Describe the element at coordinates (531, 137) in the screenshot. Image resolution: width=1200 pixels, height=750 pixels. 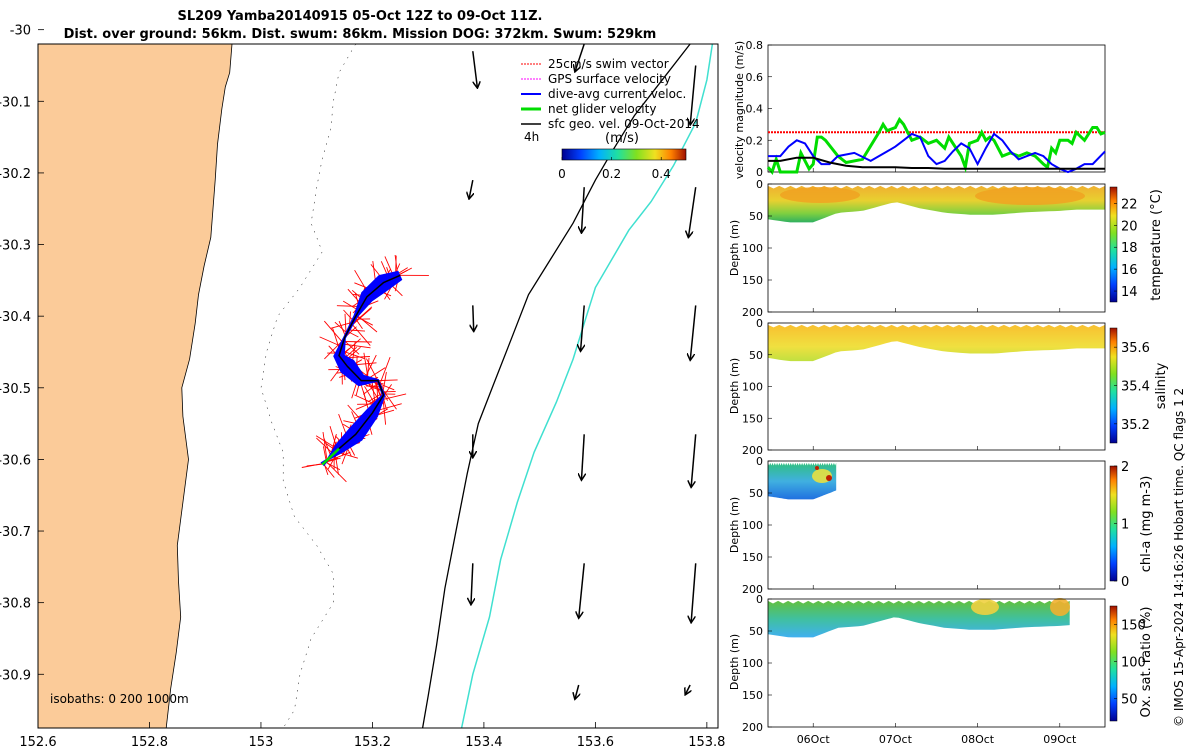
I see `time-interval-label: 4h` at that location.